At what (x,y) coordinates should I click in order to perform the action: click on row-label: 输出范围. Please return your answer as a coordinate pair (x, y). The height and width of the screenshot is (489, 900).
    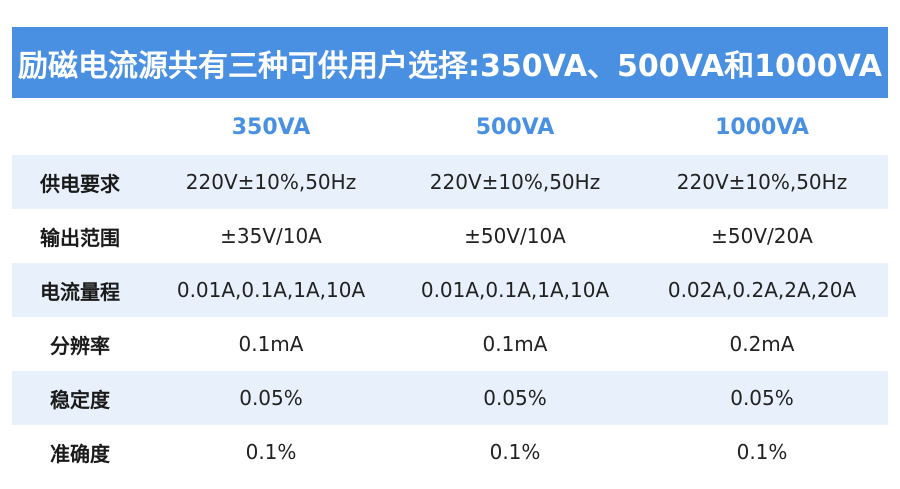
    Looking at the image, I should click on (80, 237).